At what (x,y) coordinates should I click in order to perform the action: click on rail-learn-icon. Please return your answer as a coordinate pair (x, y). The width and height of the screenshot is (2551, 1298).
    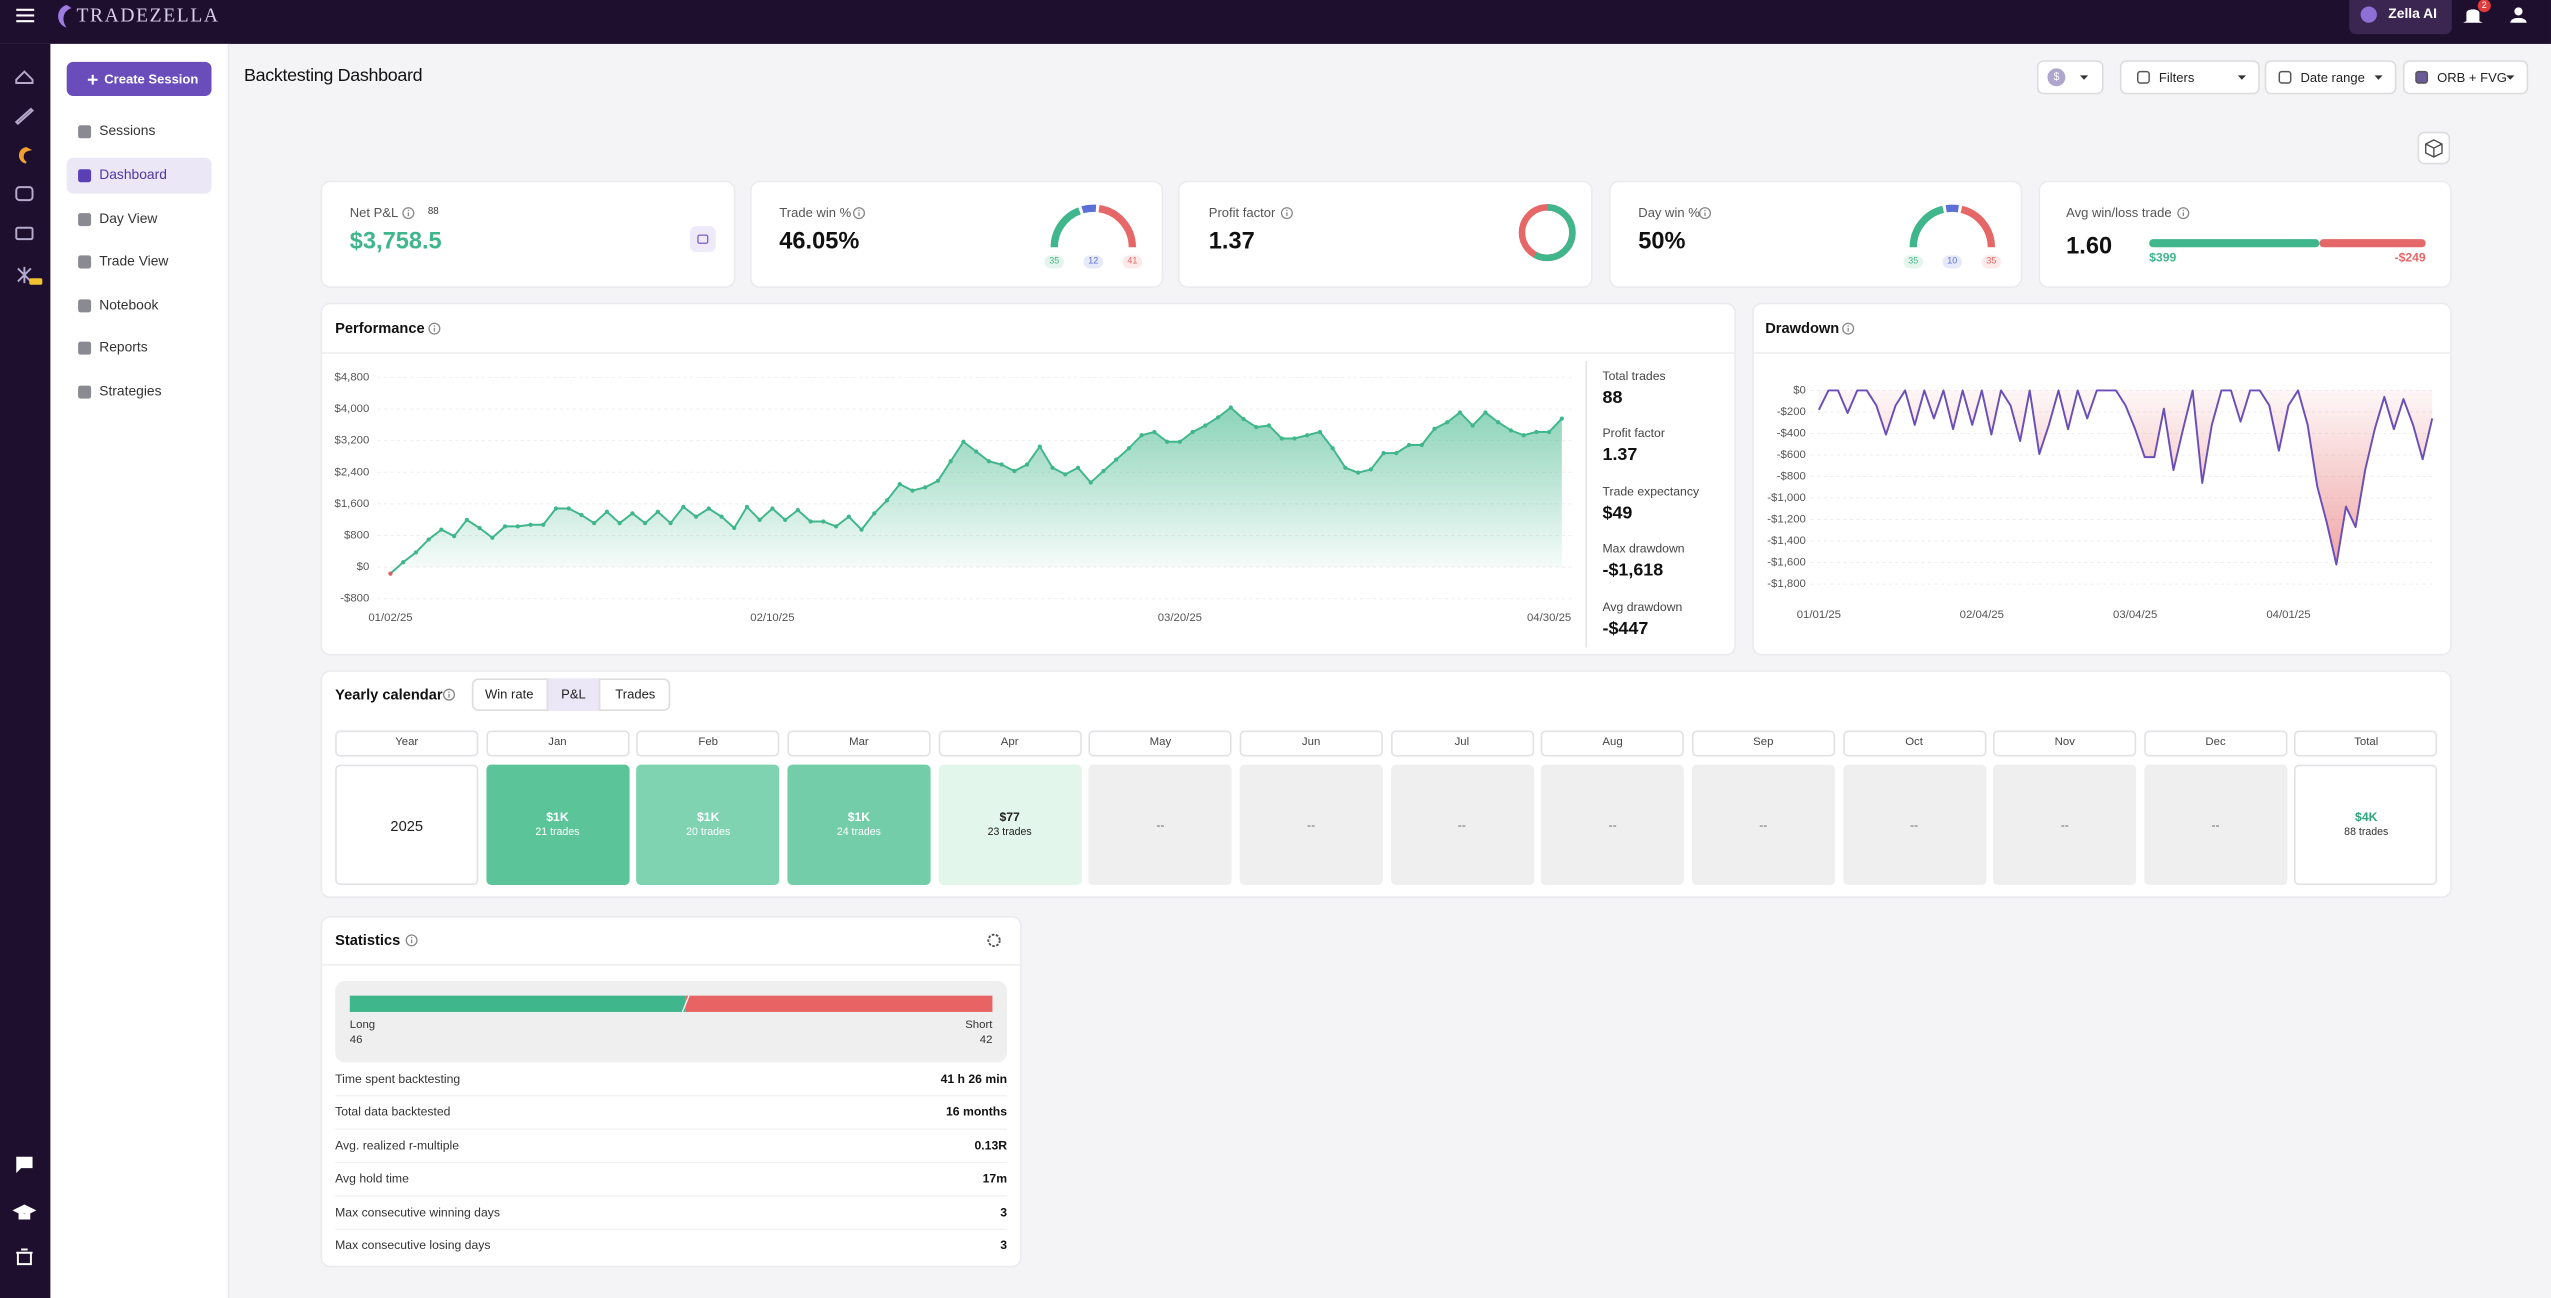
    Looking at the image, I should click on (24, 1212).